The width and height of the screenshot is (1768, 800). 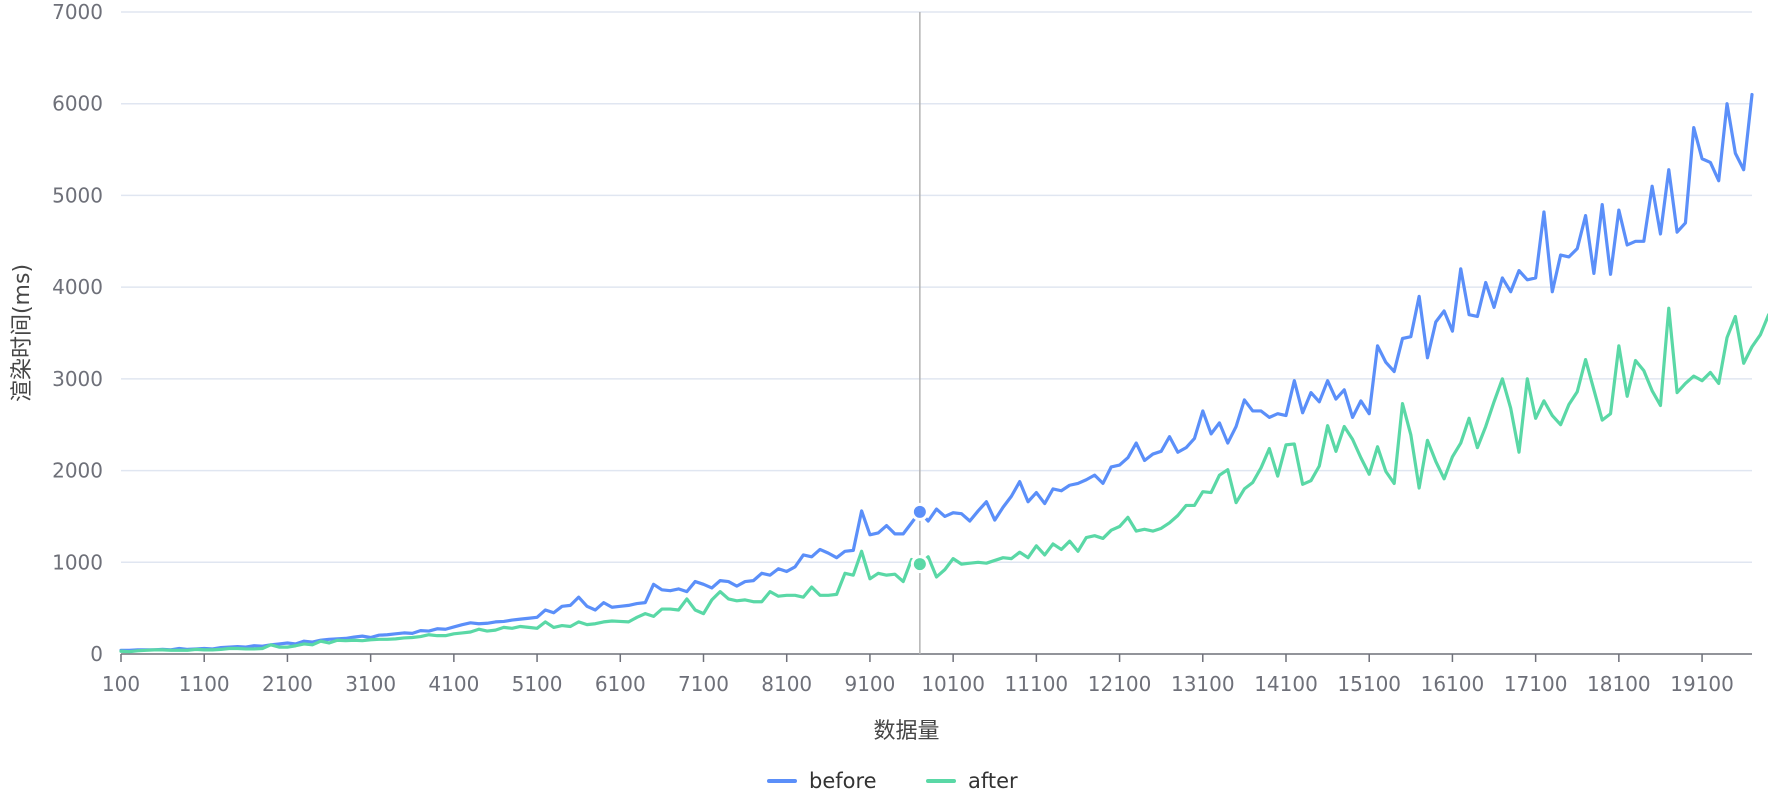 What do you see at coordinates (77, 104) in the screenshot?
I see `y-tick-label: 6000` at bounding box center [77, 104].